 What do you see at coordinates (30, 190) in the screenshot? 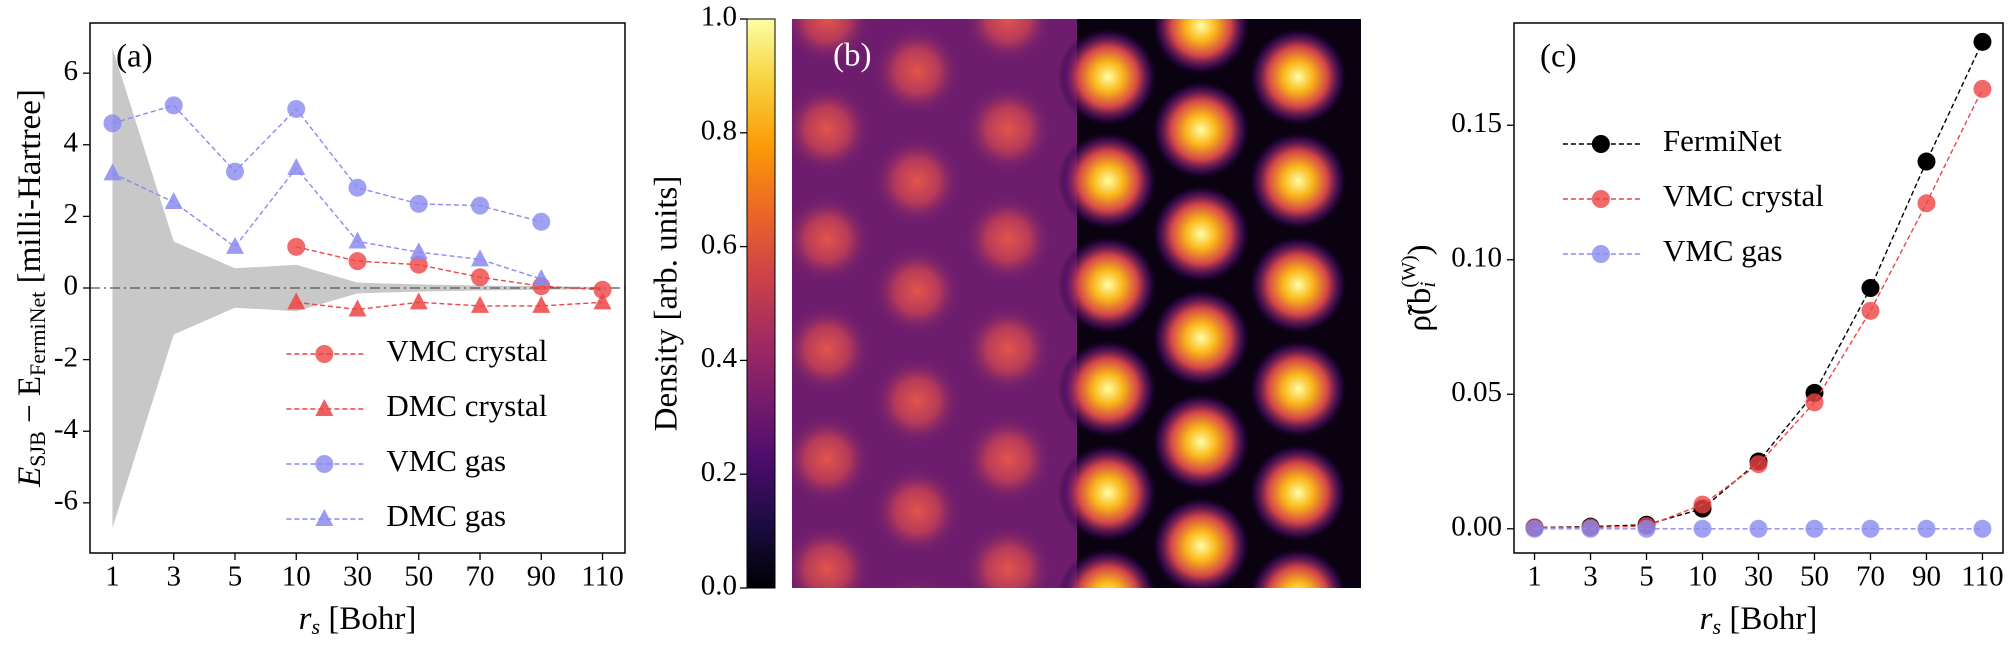
I see `label-part: [milli-Hartree]` at bounding box center [30, 190].